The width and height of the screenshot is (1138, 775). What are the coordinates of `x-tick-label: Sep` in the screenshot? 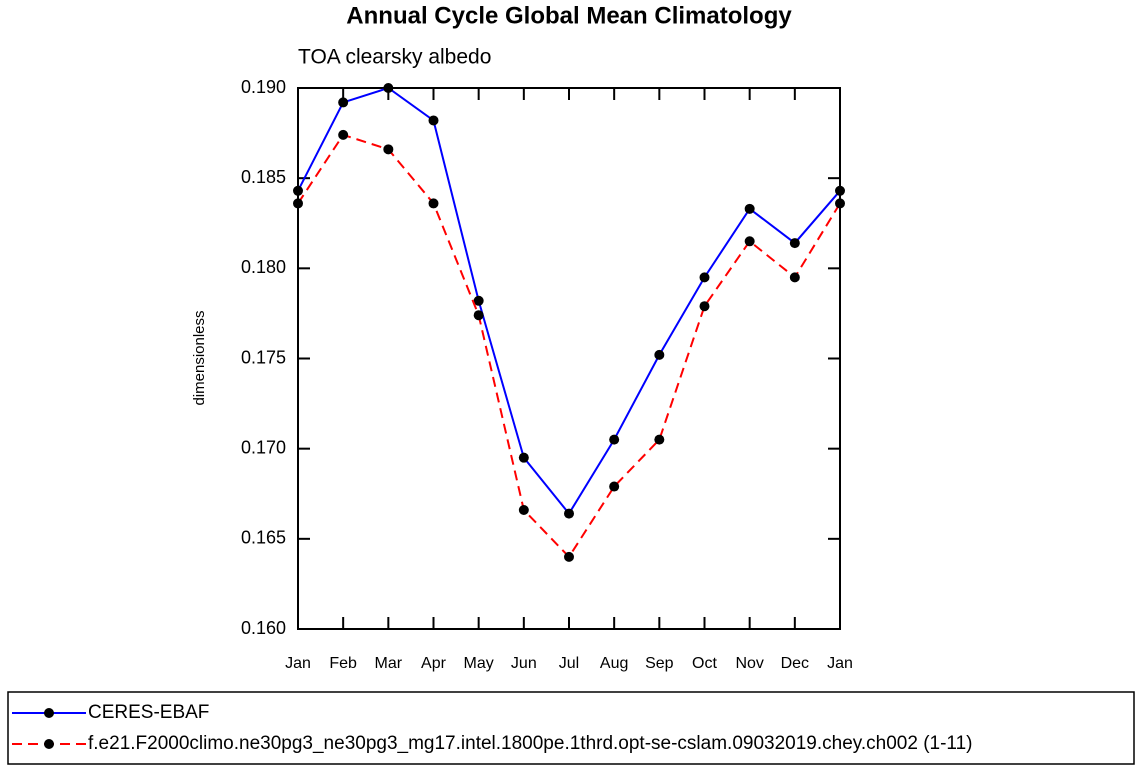 It's located at (659, 663).